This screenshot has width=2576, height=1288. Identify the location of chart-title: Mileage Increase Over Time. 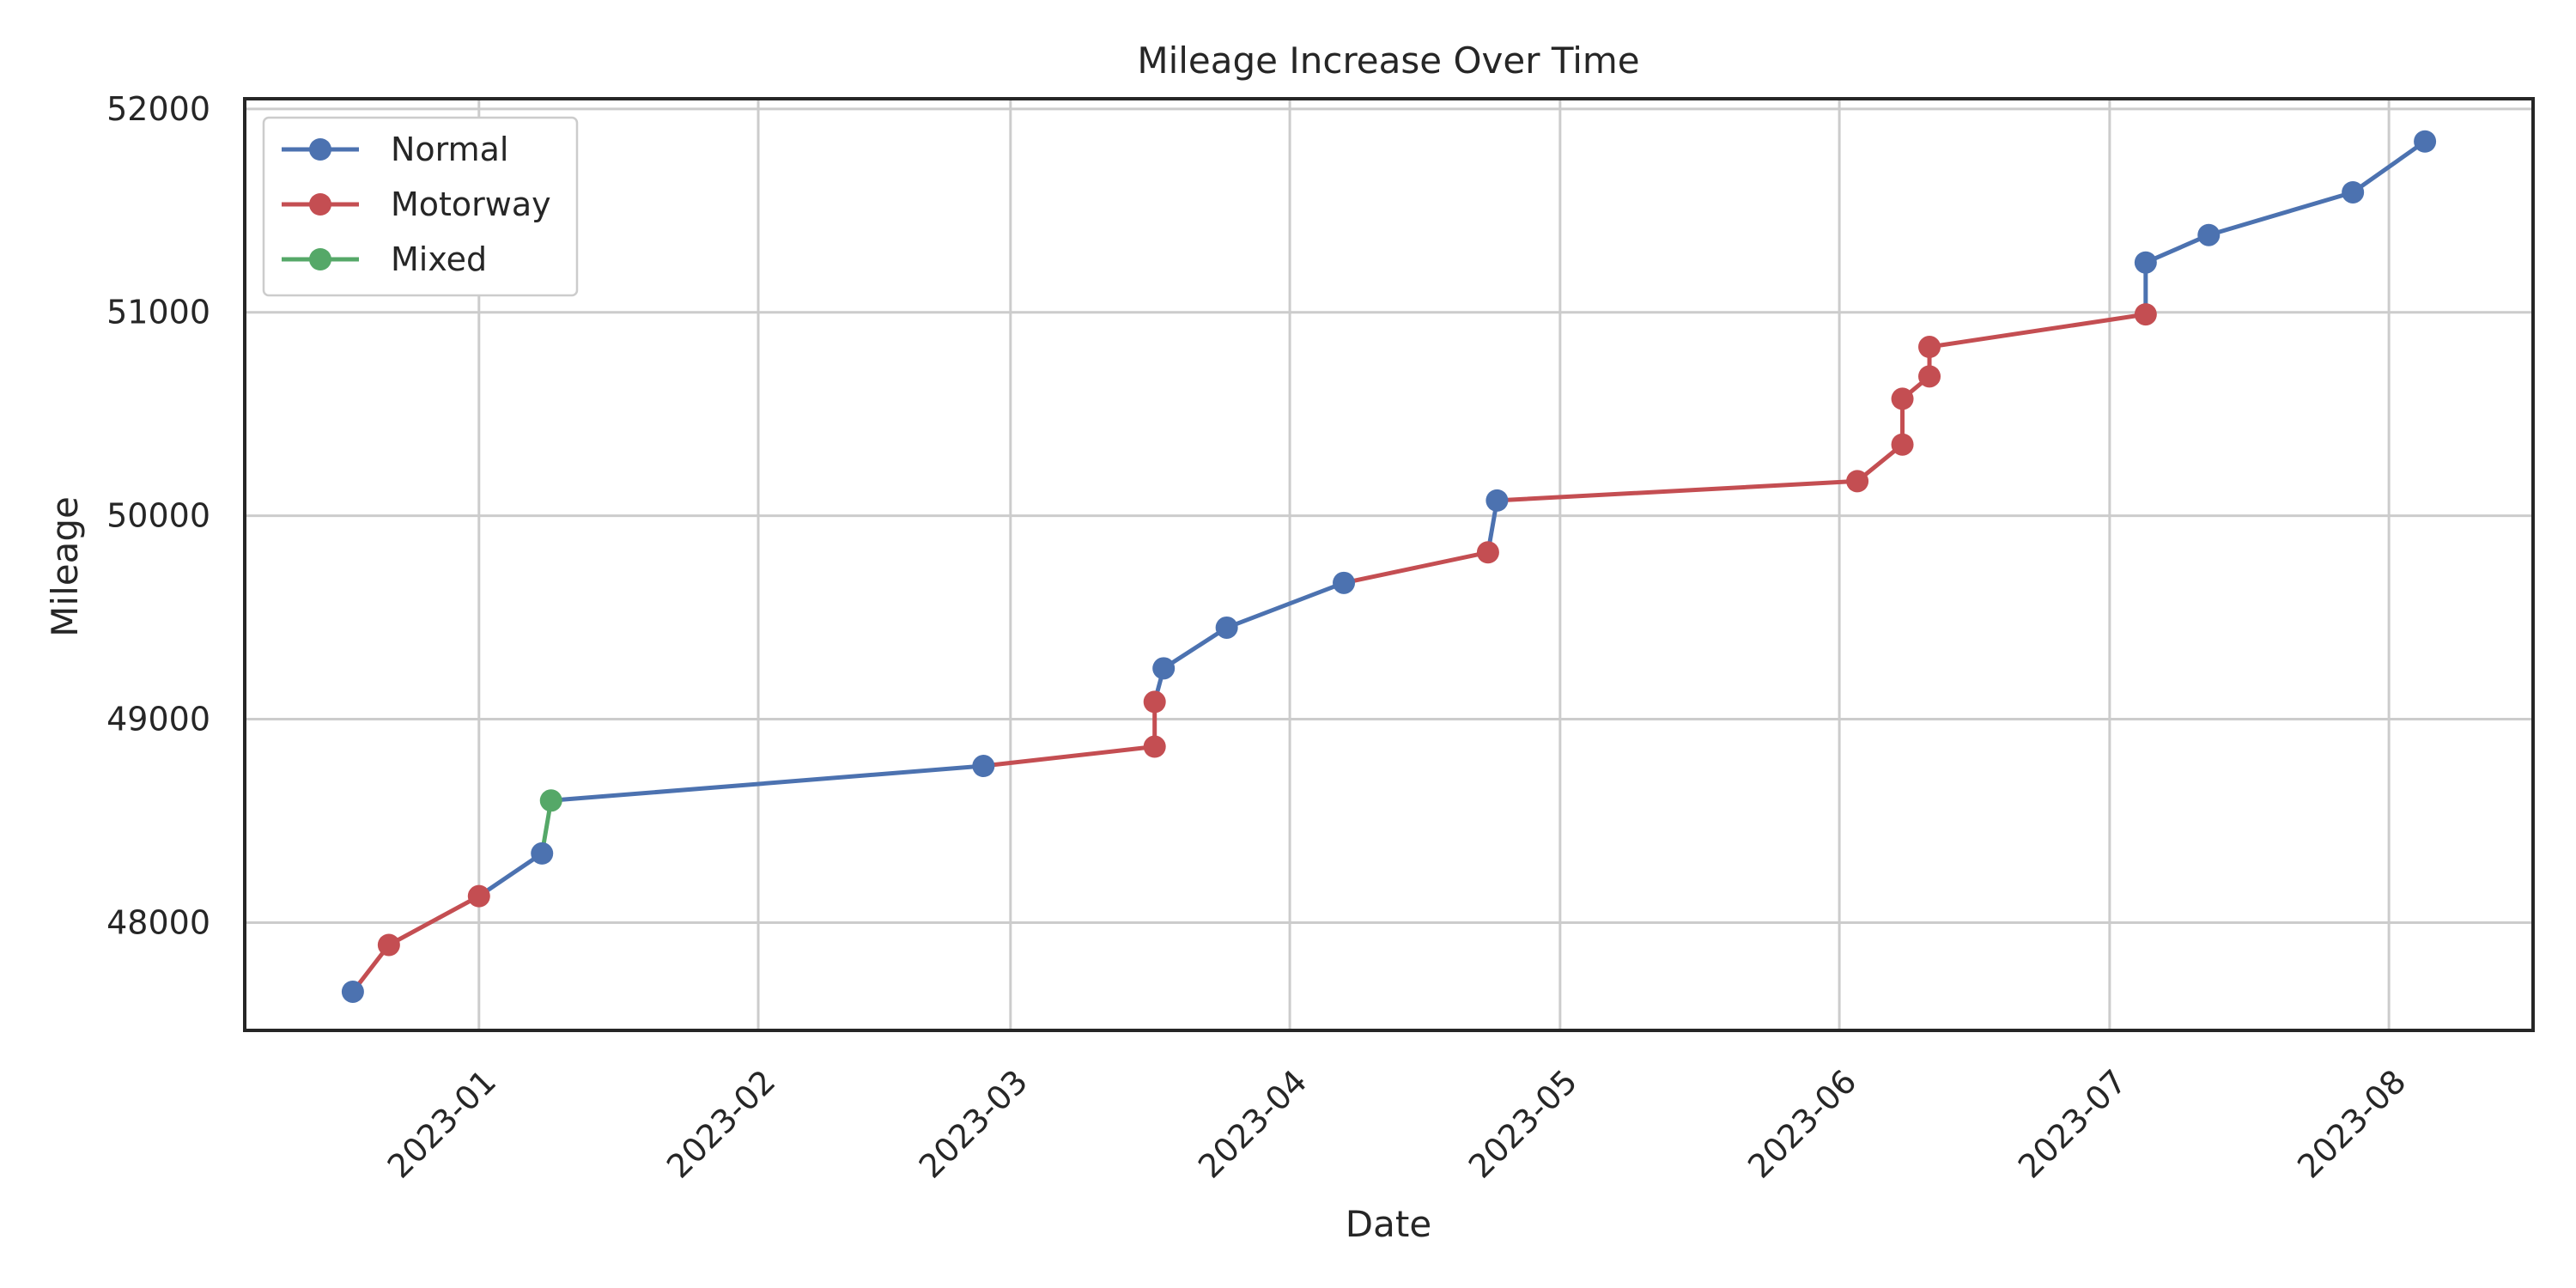
(1388, 61).